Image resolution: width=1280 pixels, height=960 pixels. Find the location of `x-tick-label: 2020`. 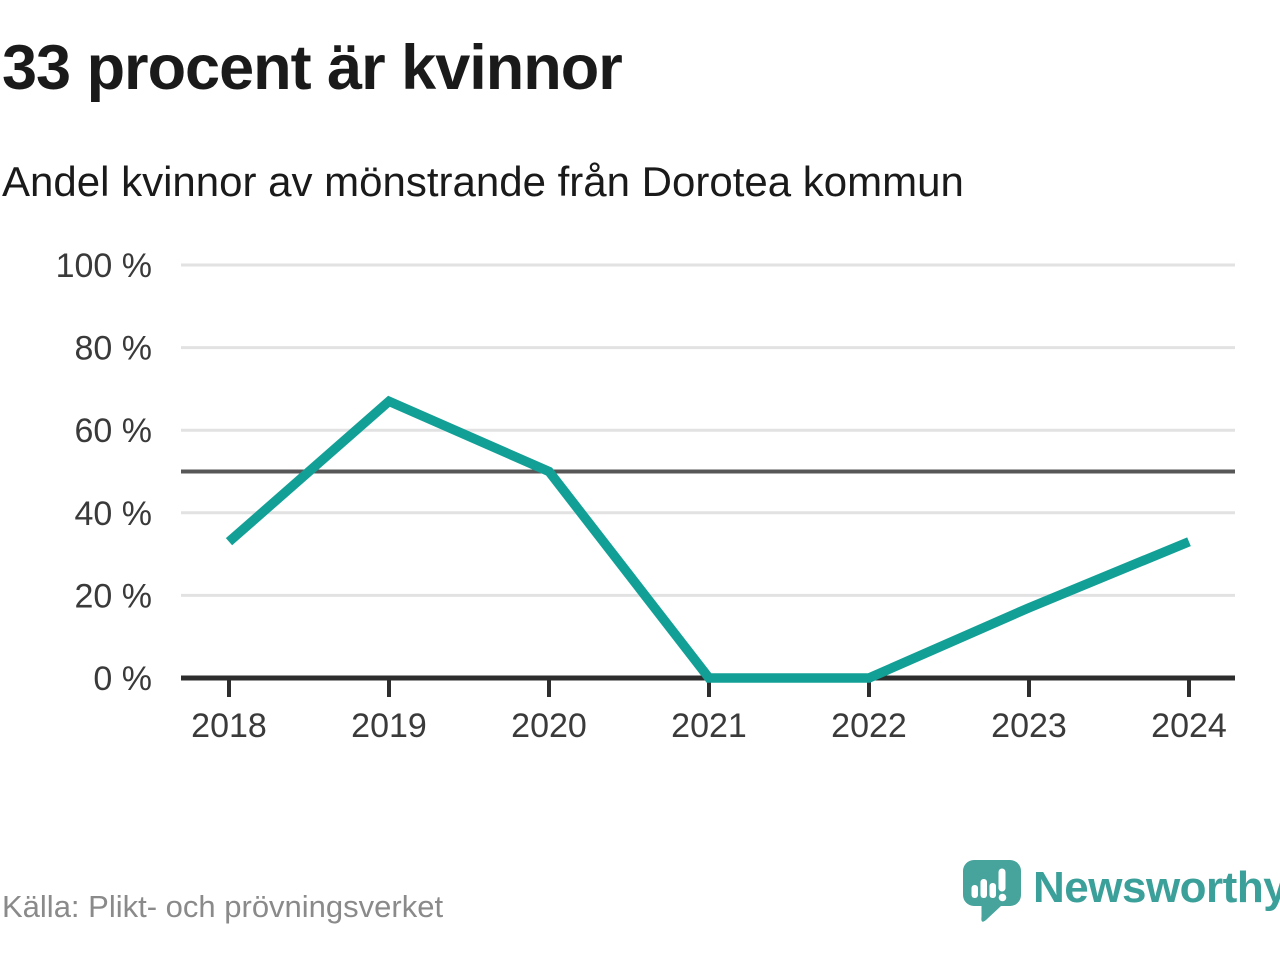

x-tick-label: 2020 is located at coordinates (549, 726).